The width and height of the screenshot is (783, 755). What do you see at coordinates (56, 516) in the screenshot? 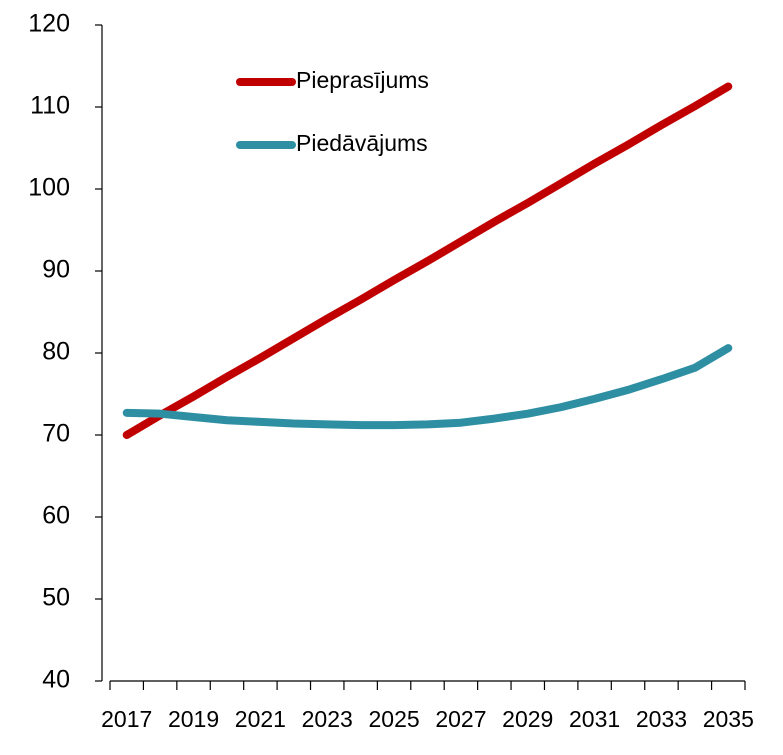
I see `y-tick-label: 60` at bounding box center [56, 516].